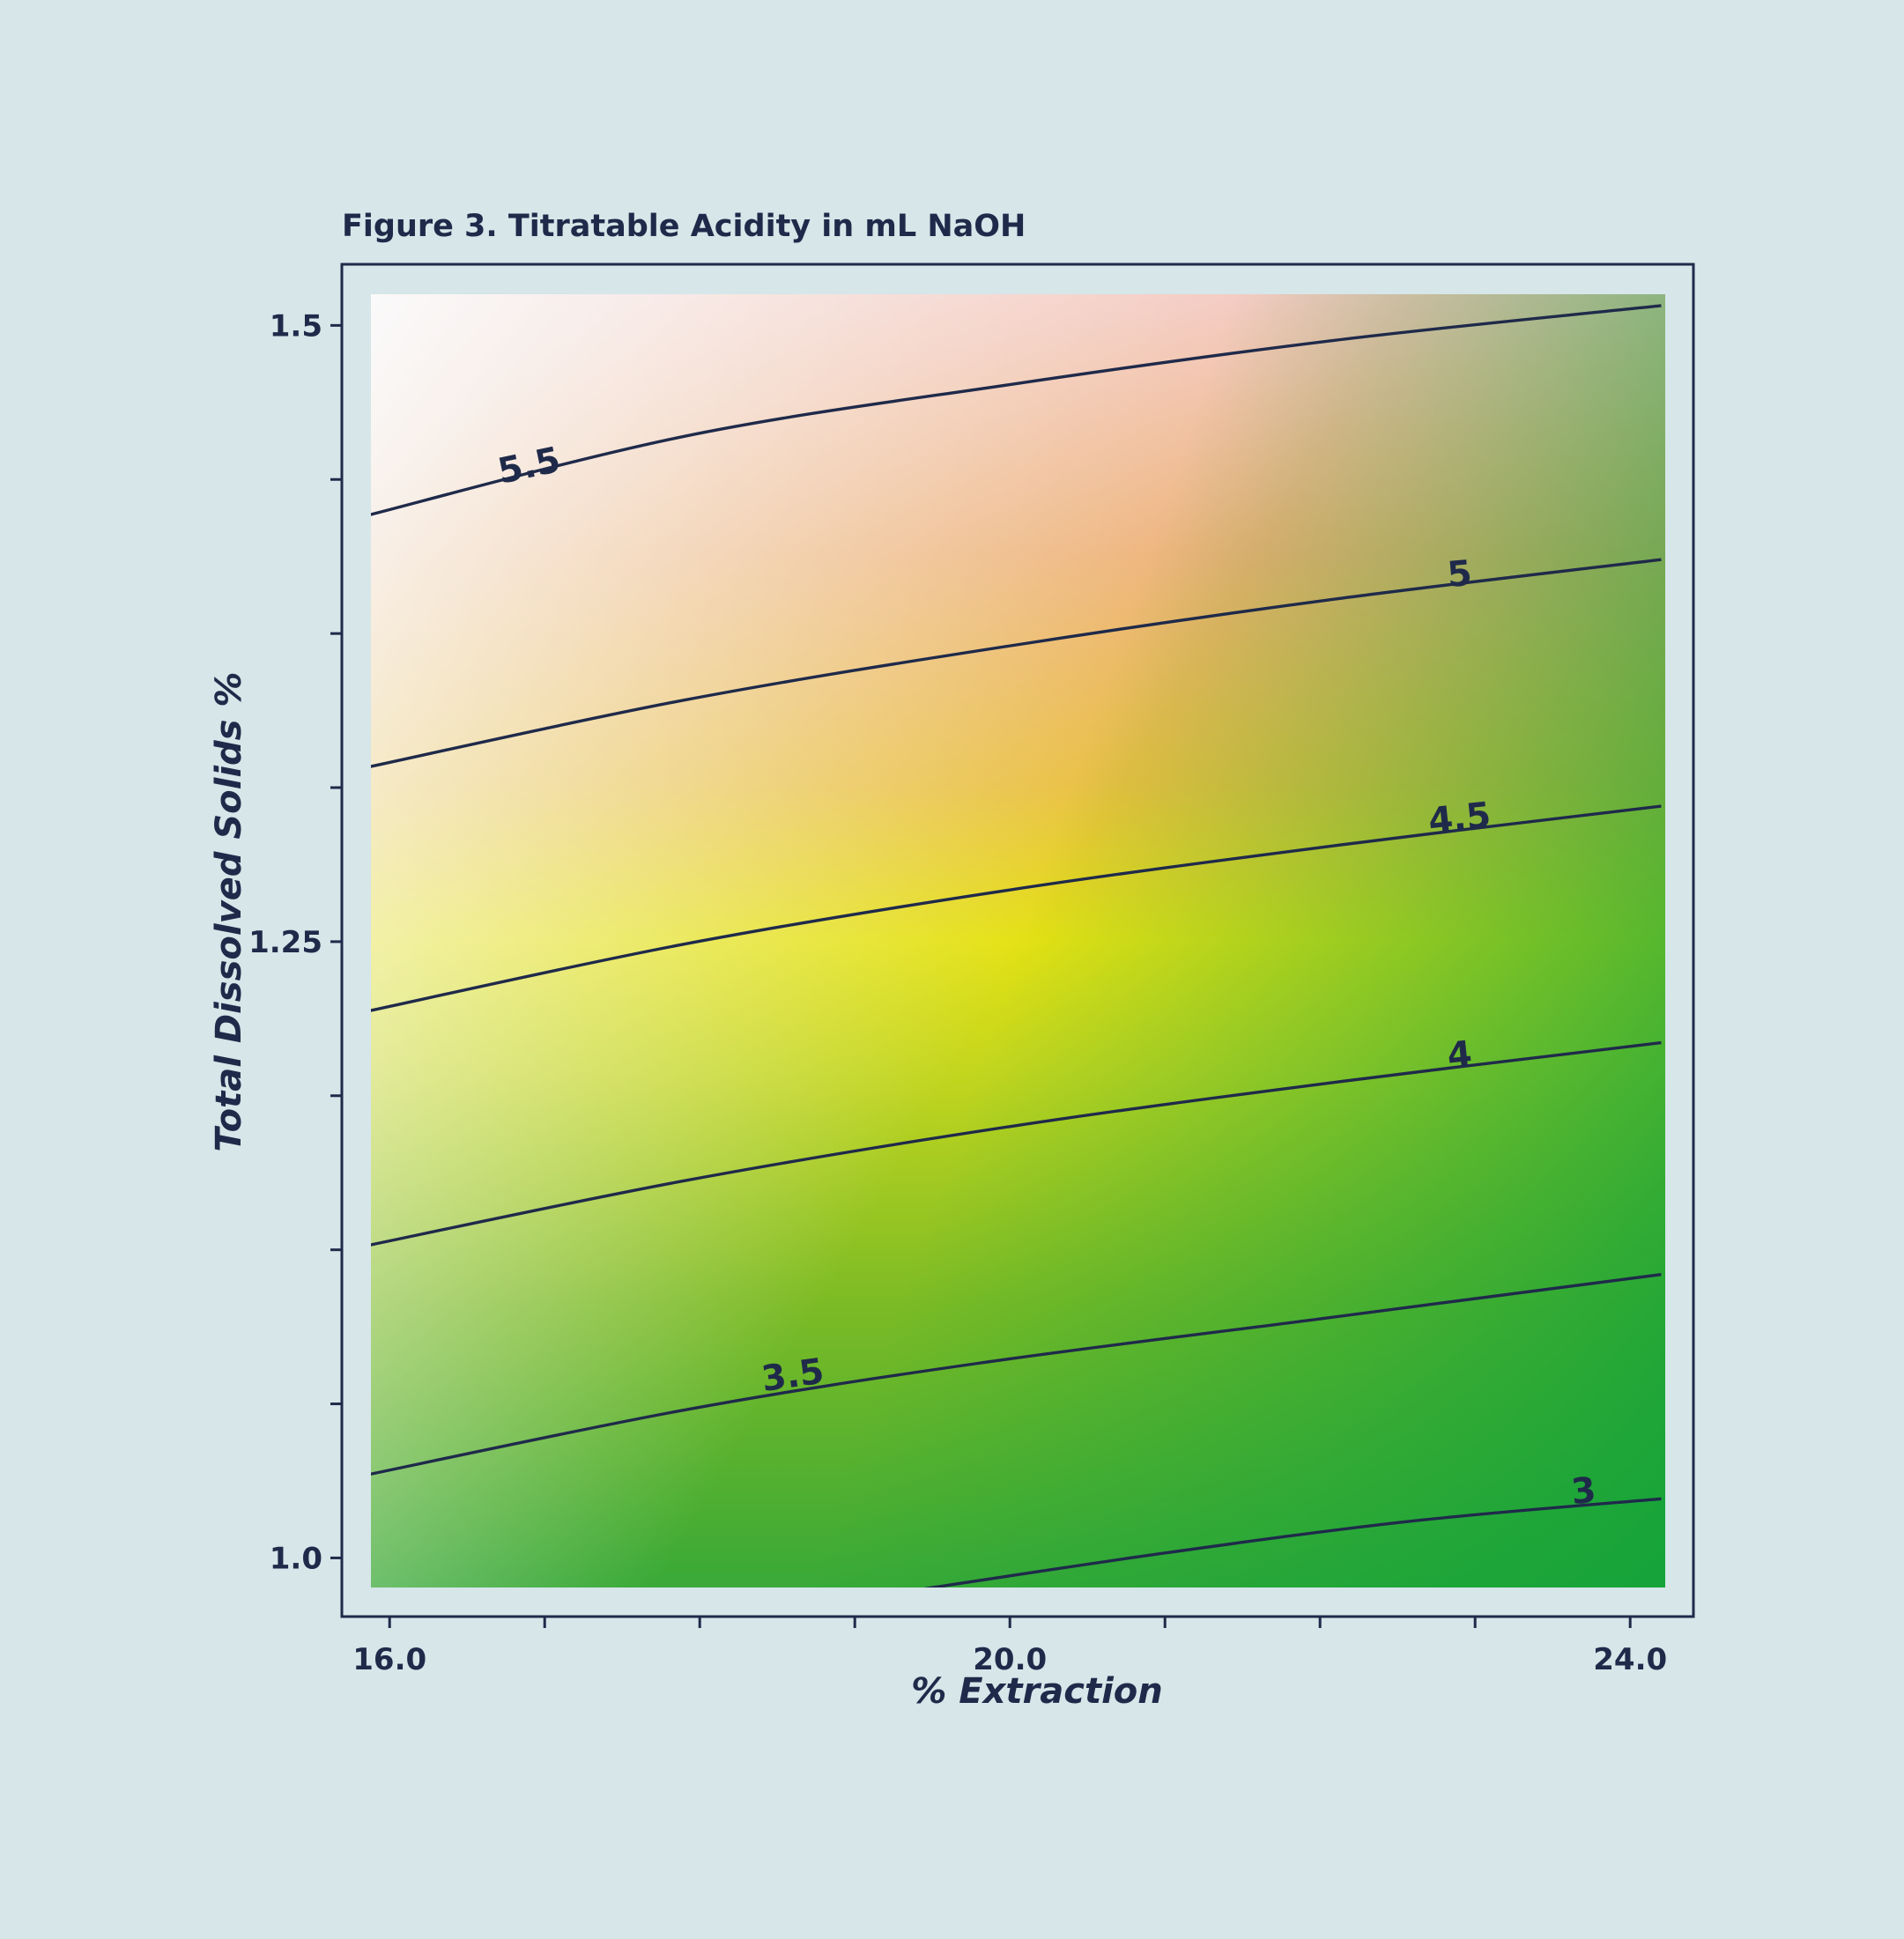 This screenshot has height=1939, width=1904. Describe the element at coordinates (1460, 574) in the screenshot. I see `contour-label-5: 5` at that location.